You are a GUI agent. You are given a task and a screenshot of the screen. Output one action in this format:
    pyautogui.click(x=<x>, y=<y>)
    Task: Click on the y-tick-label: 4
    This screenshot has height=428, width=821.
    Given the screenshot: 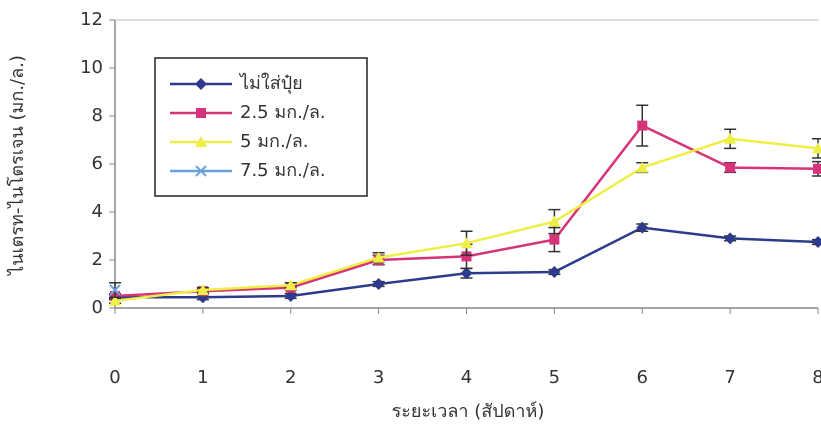 What is the action you would take?
    pyautogui.click(x=97, y=211)
    